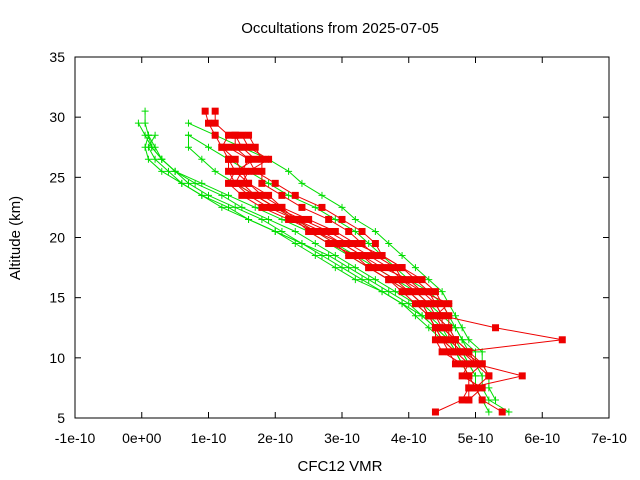 This screenshot has height=480, width=640. I want to click on x-tick-label: 7e-10, so click(609, 438).